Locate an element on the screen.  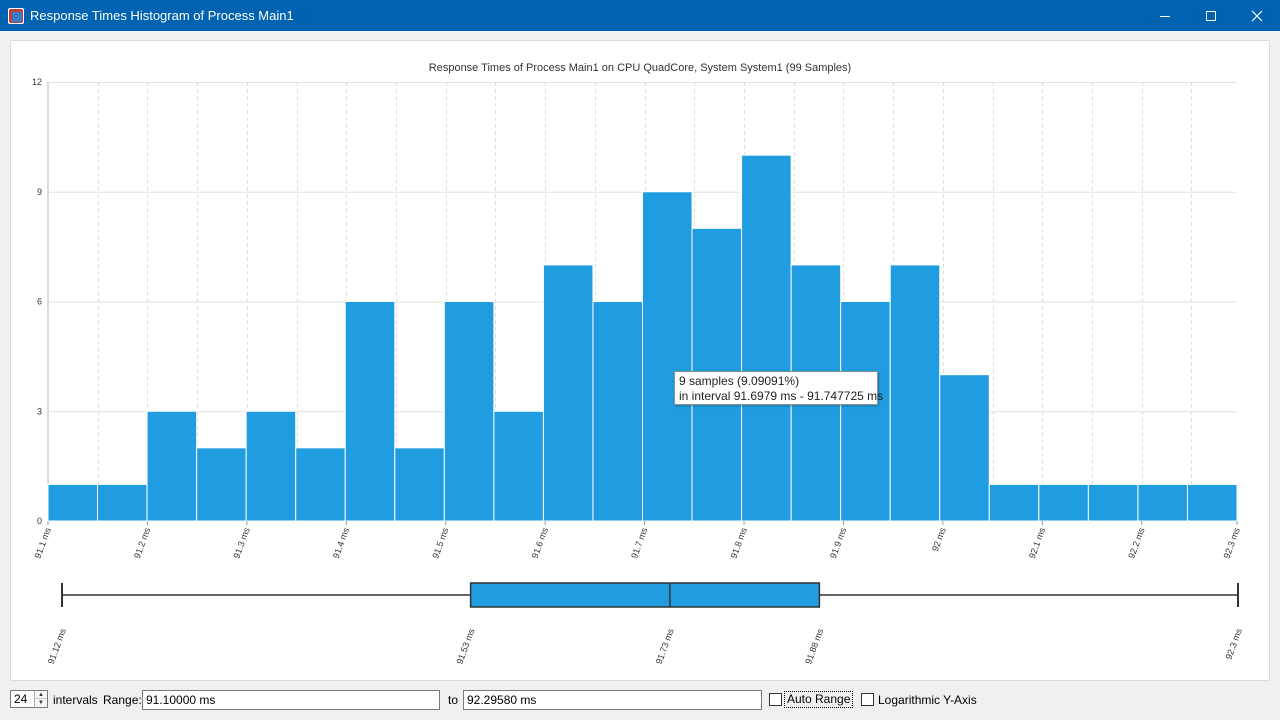
x-tick-label: 91.9 ms is located at coordinates (838, 543).